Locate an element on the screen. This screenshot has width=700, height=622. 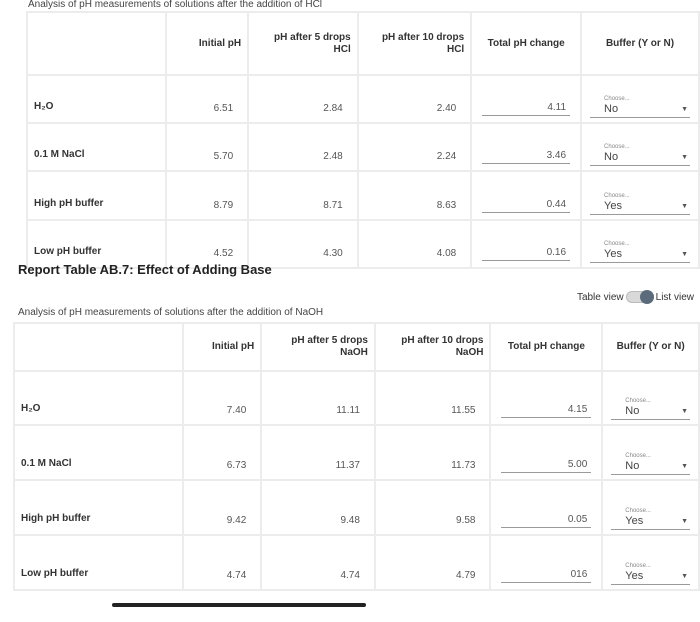
total-ph-change-input: 4.15 is located at coordinates (546, 411).